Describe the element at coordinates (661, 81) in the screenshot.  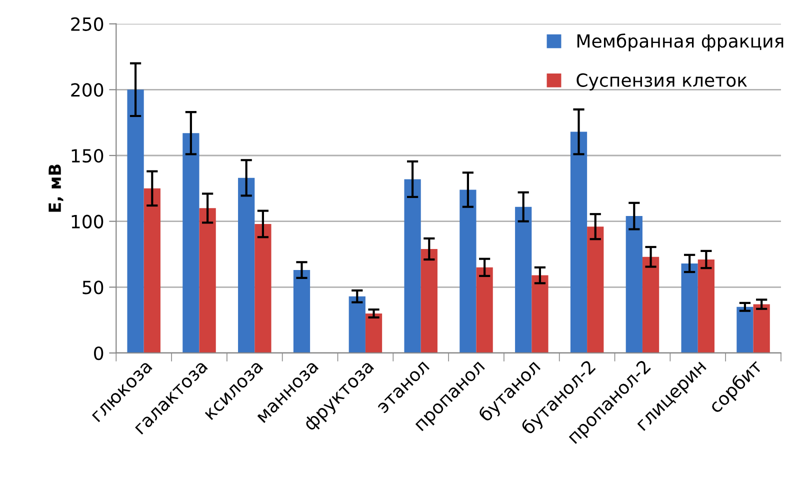
I see `legend-label: Суспензия клеток` at that location.